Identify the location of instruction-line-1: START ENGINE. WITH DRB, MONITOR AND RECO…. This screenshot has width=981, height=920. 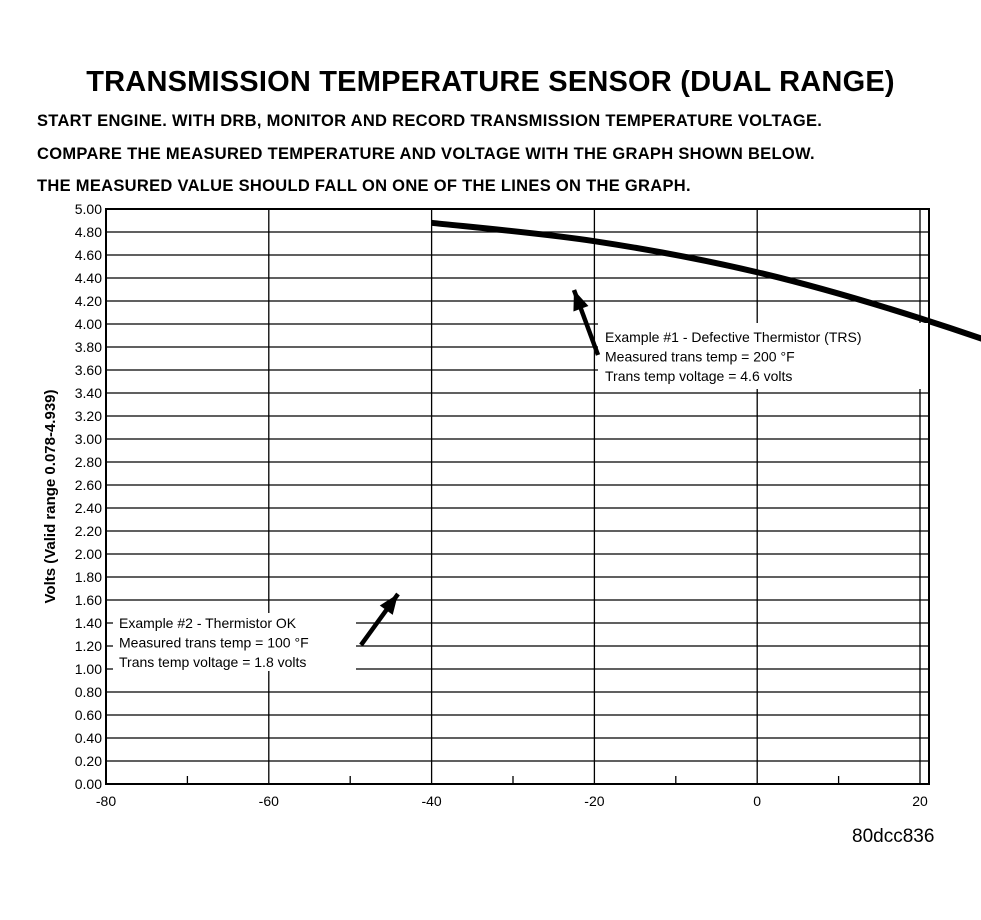
(430, 121).